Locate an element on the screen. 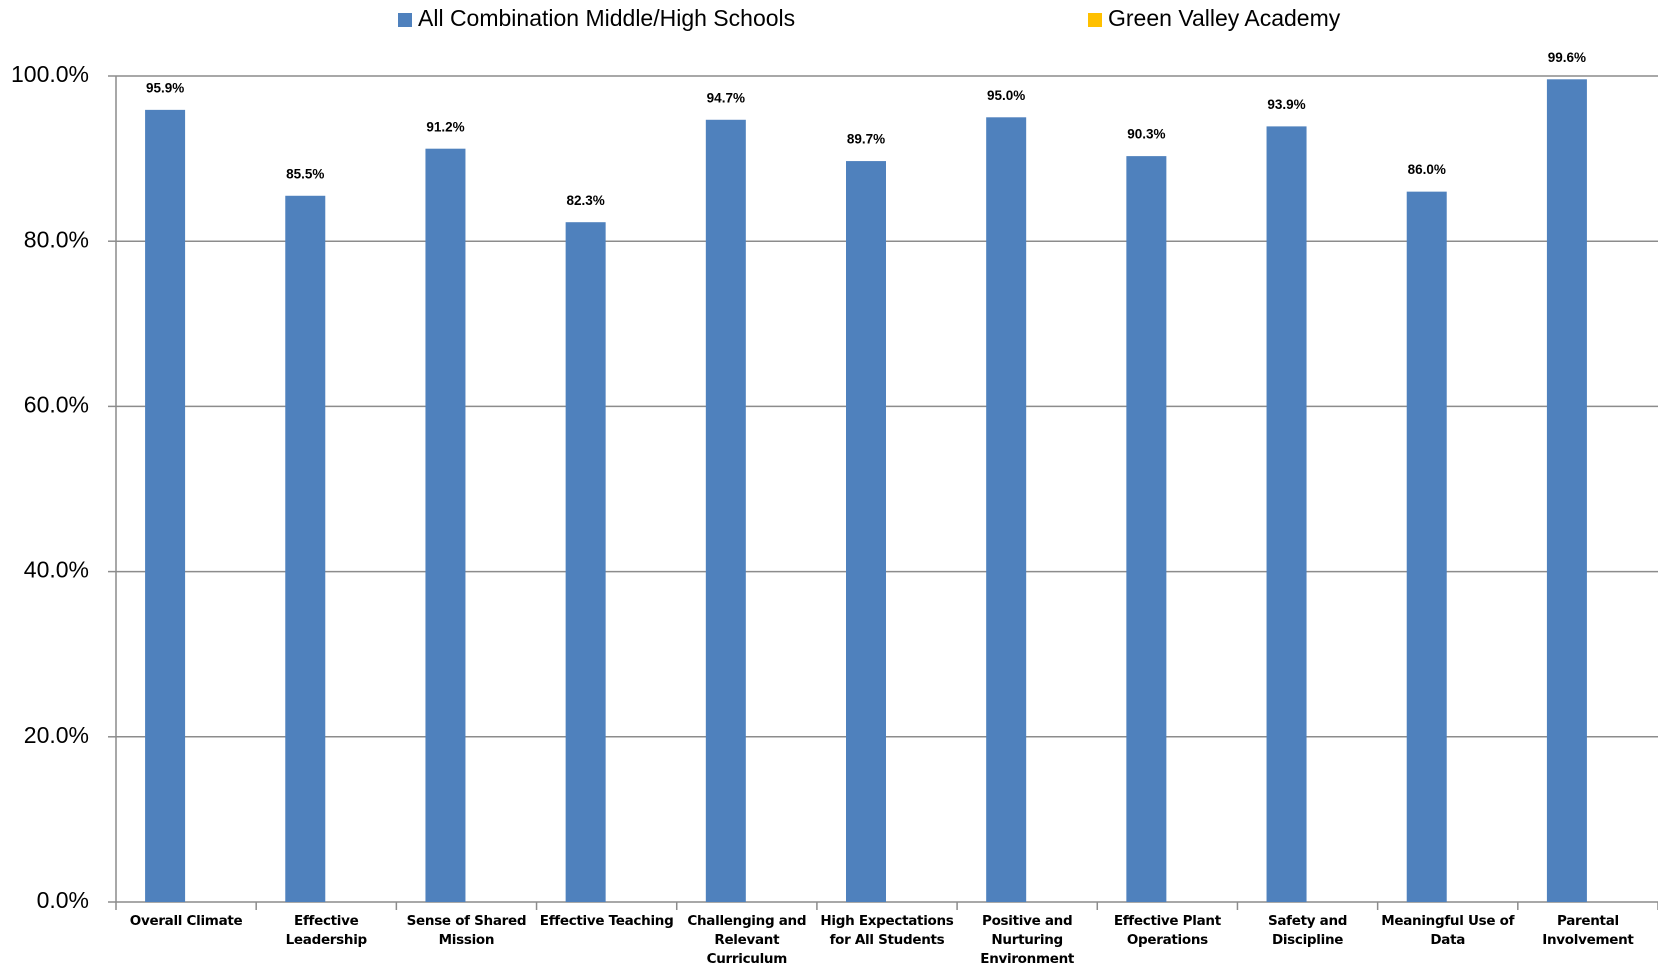  y-tick-label: 40.0% is located at coordinates (56, 570).